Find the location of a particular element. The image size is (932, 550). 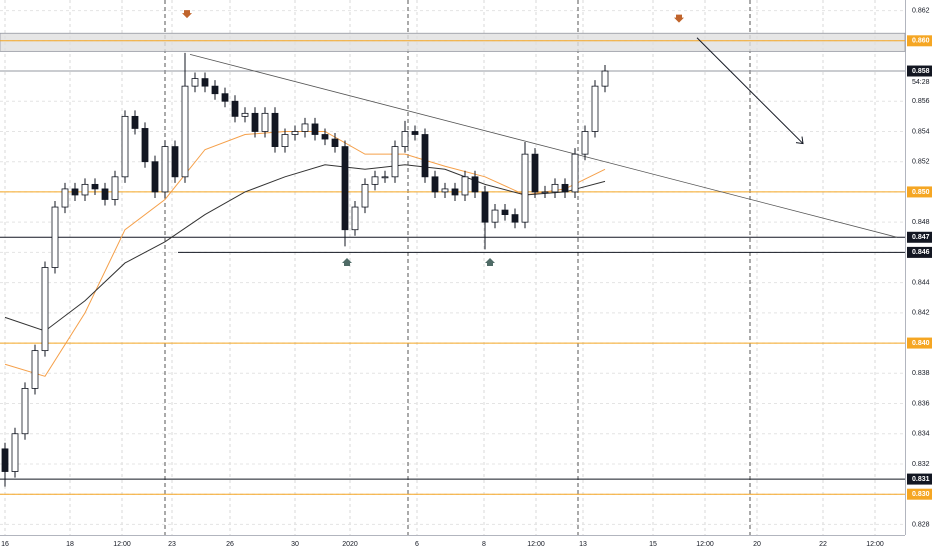

x-tick-label: 6 is located at coordinates (417, 544).